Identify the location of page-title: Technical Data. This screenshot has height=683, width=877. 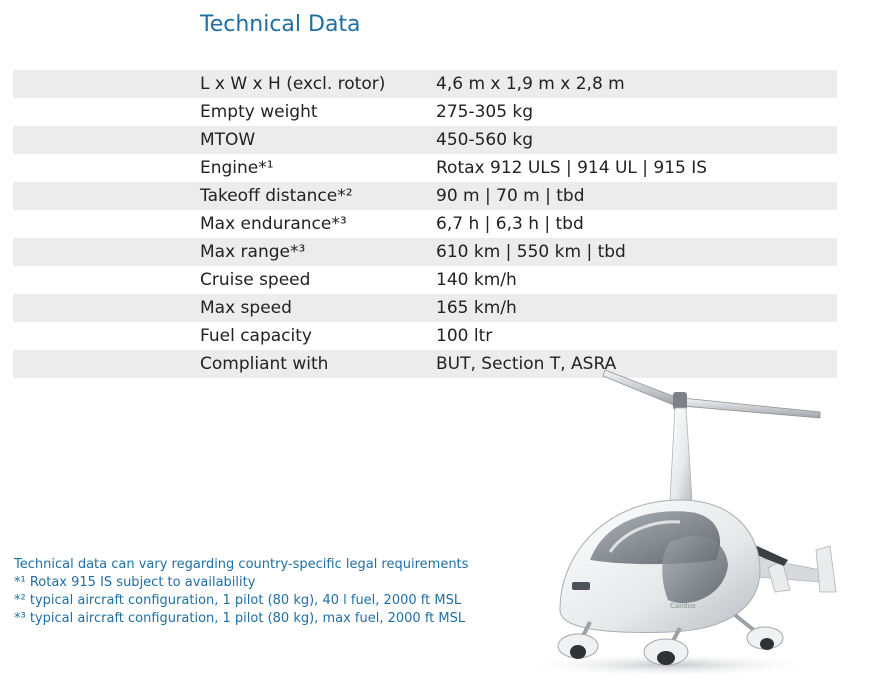
(280, 24).